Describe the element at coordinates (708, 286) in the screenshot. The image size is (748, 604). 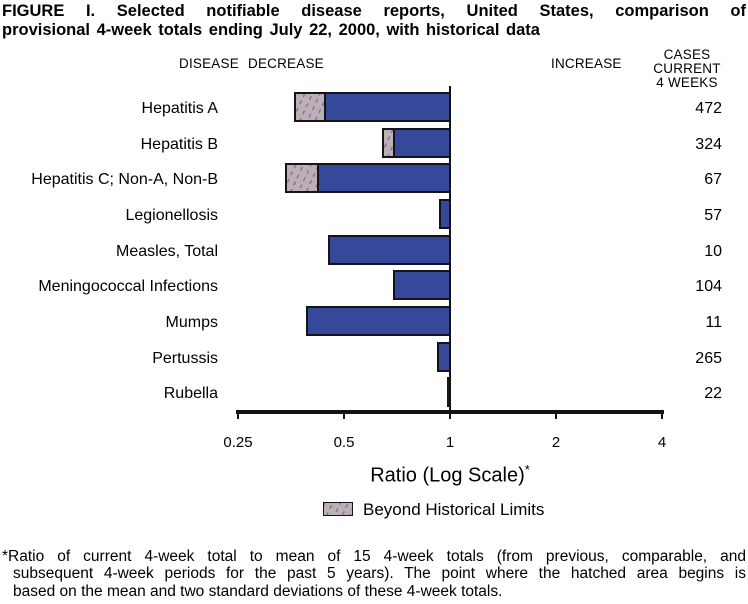
I see `cases-current-value: 104` at that location.